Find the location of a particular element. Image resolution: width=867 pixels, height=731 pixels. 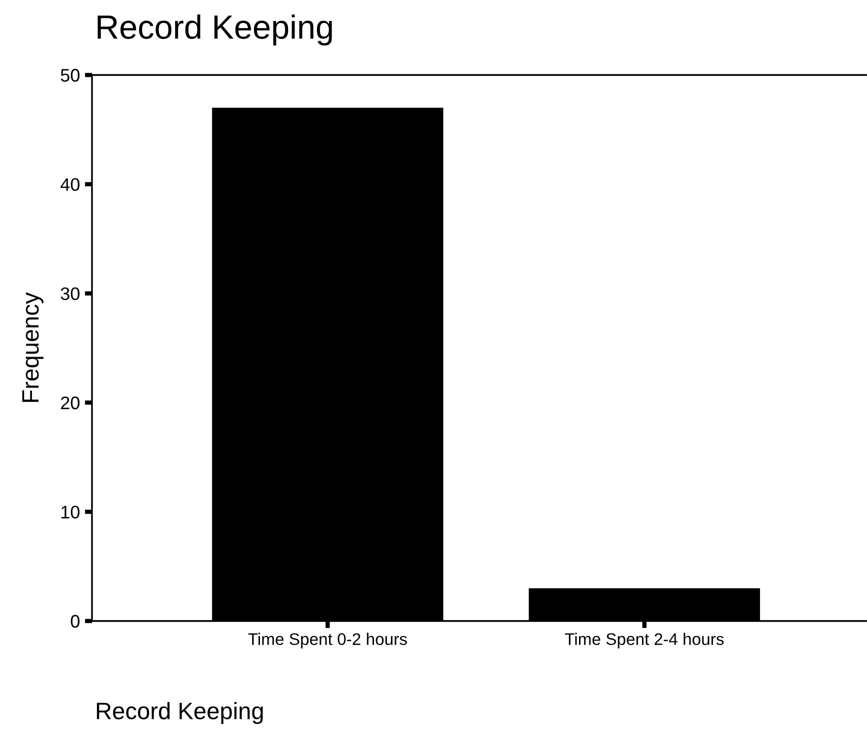

chart-title: Record Keeping is located at coordinates (215, 30).